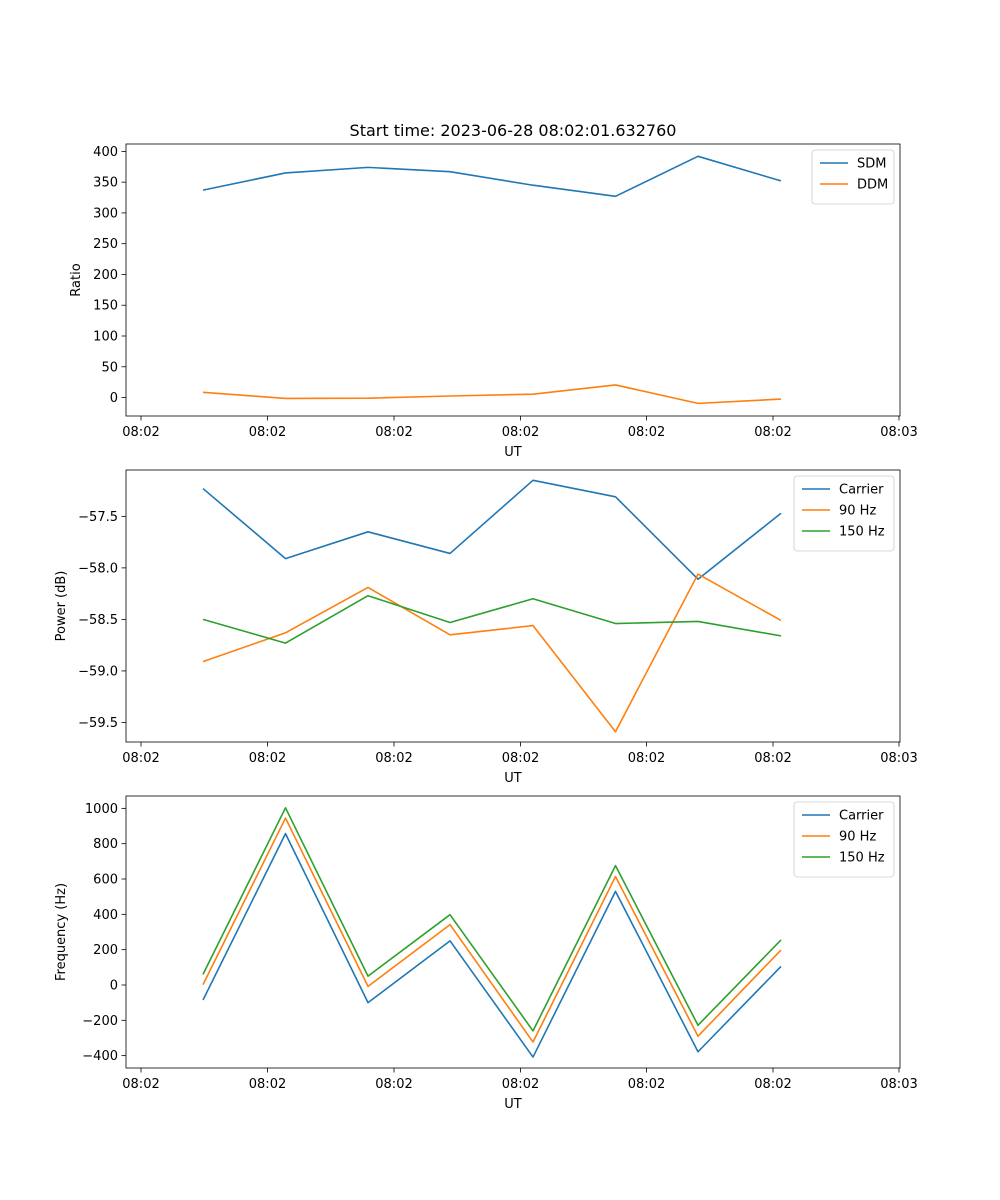 The width and height of the screenshot is (1000, 1200). I want to click on y-tick-label: 150, so click(105, 306).